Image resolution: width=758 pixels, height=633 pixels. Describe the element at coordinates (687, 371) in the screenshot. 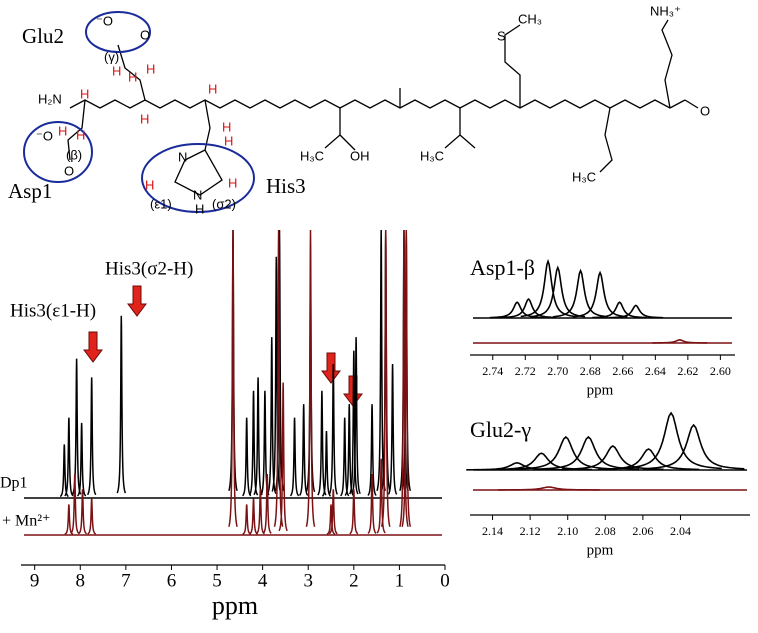

I see `x-tick-label: 2.62` at that location.